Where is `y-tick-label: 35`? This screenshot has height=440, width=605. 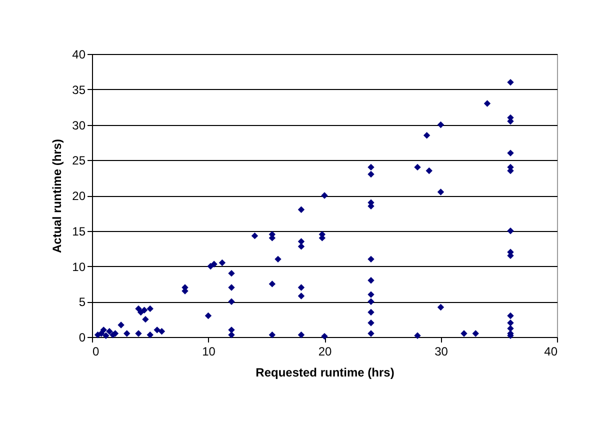 y-tick-label: 35 is located at coordinates (79, 89).